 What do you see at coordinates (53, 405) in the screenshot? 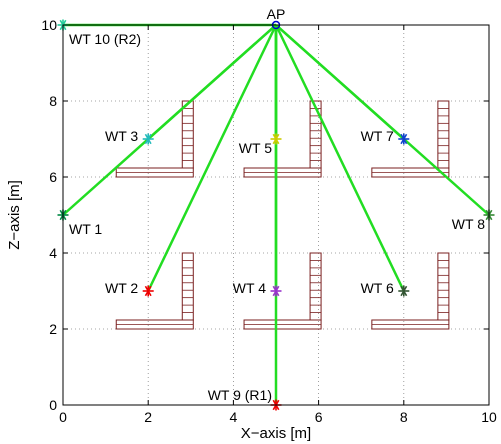
I see `y-tick-label: 0` at bounding box center [53, 405].